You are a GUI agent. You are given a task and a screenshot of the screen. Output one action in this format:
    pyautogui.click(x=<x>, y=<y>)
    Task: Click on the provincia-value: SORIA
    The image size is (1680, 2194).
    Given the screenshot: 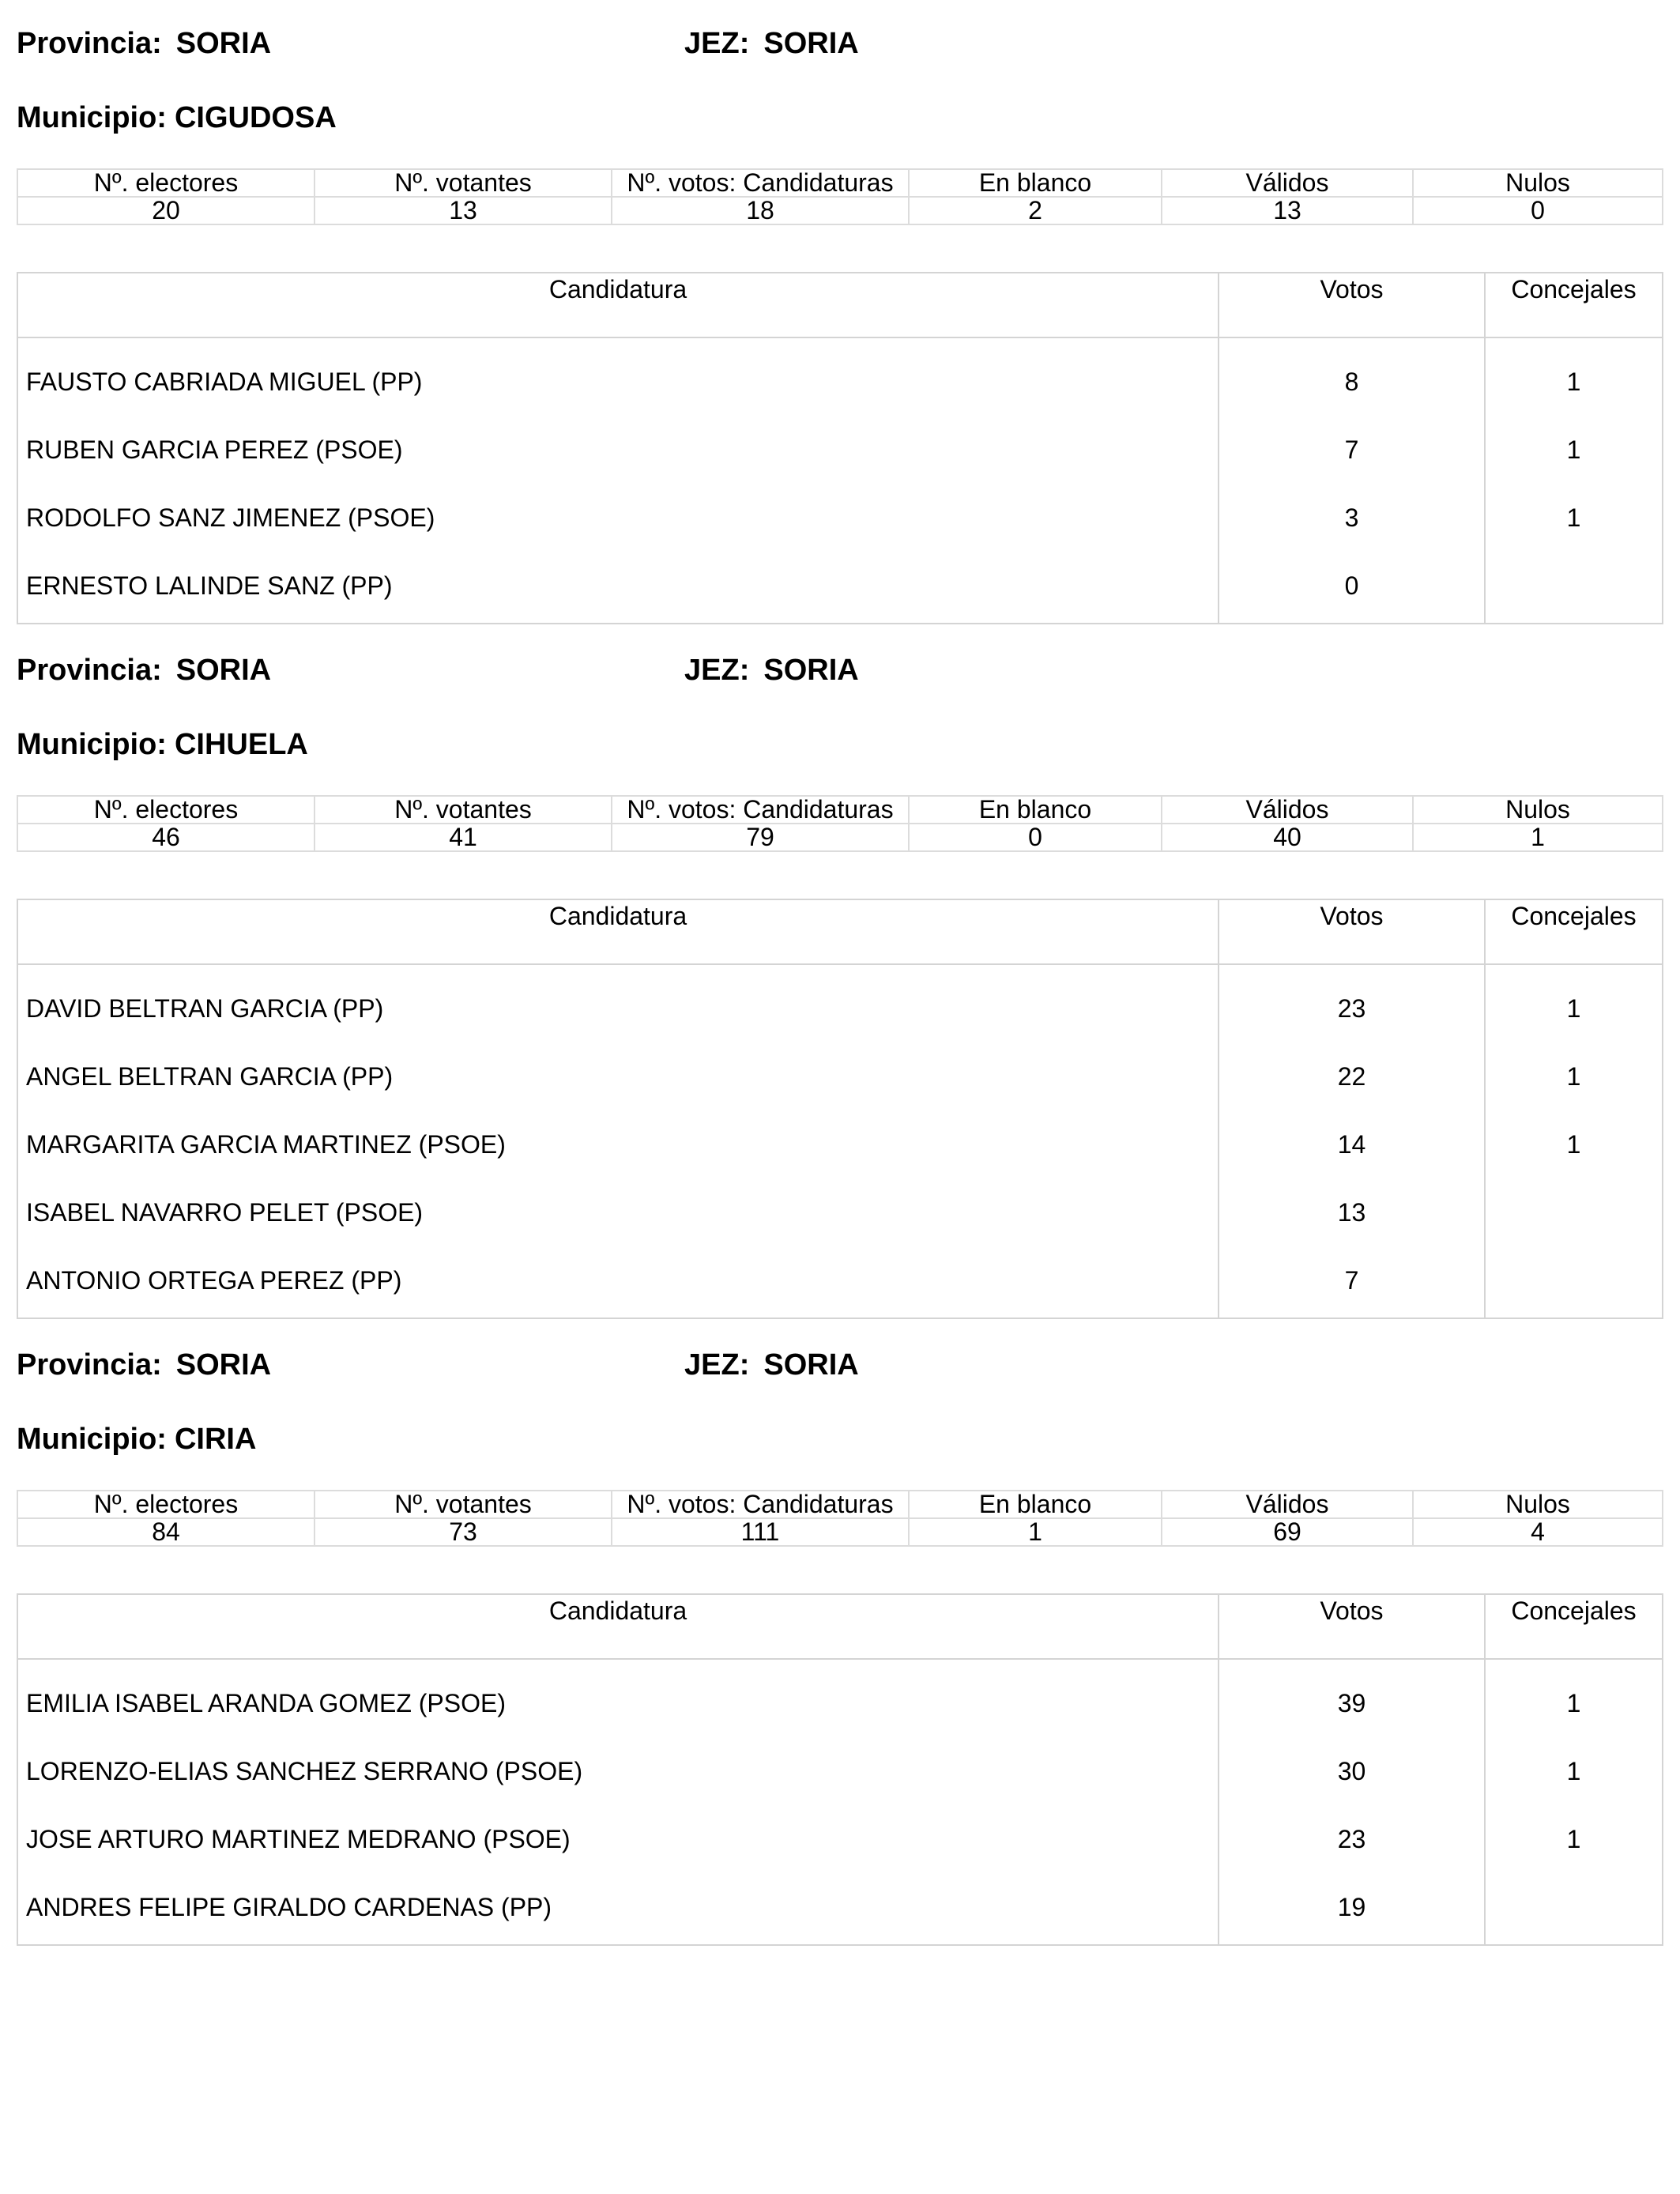 What is the action you would take?
    pyautogui.click(x=223, y=670)
    